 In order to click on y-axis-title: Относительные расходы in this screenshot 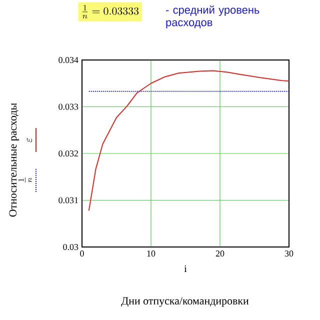, I will do `click(14, 160)`.